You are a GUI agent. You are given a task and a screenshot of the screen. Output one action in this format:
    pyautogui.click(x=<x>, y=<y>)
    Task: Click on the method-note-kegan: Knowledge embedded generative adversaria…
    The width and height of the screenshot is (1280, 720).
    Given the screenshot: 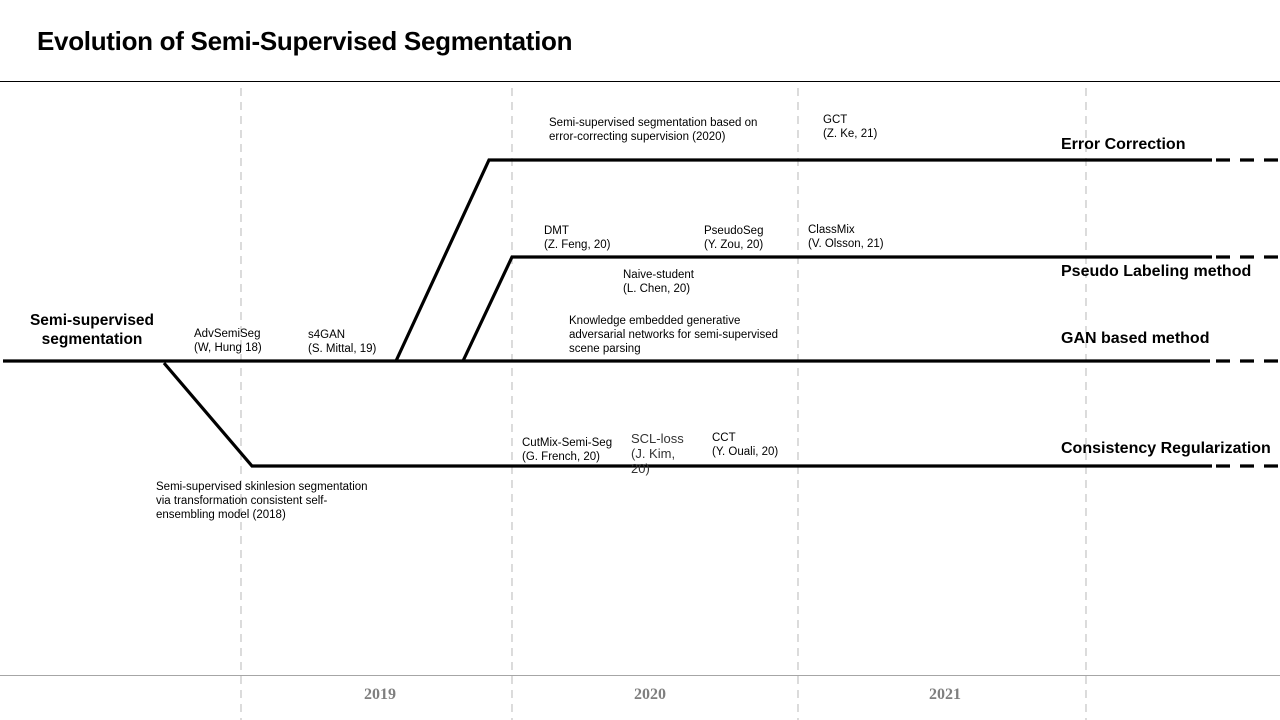 What is the action you would take?
    pyautogui.click(x=673, y=335)
    